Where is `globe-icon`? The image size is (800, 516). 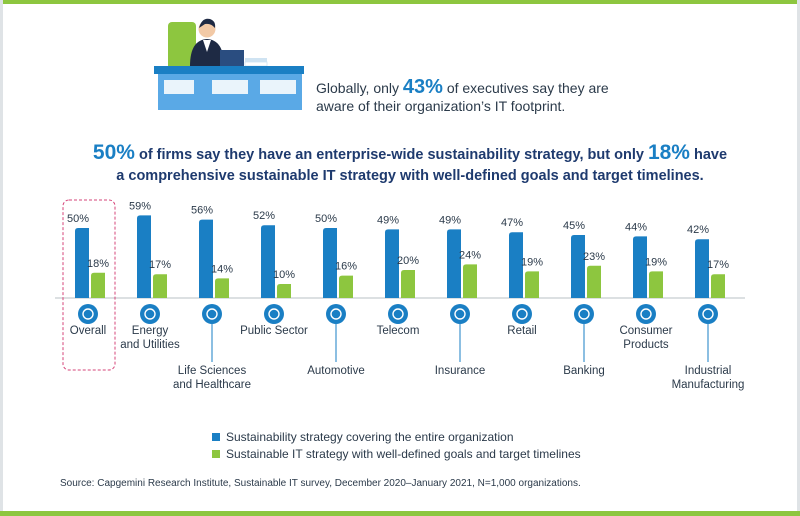 globe-icon is located at coordinates (88, 314).